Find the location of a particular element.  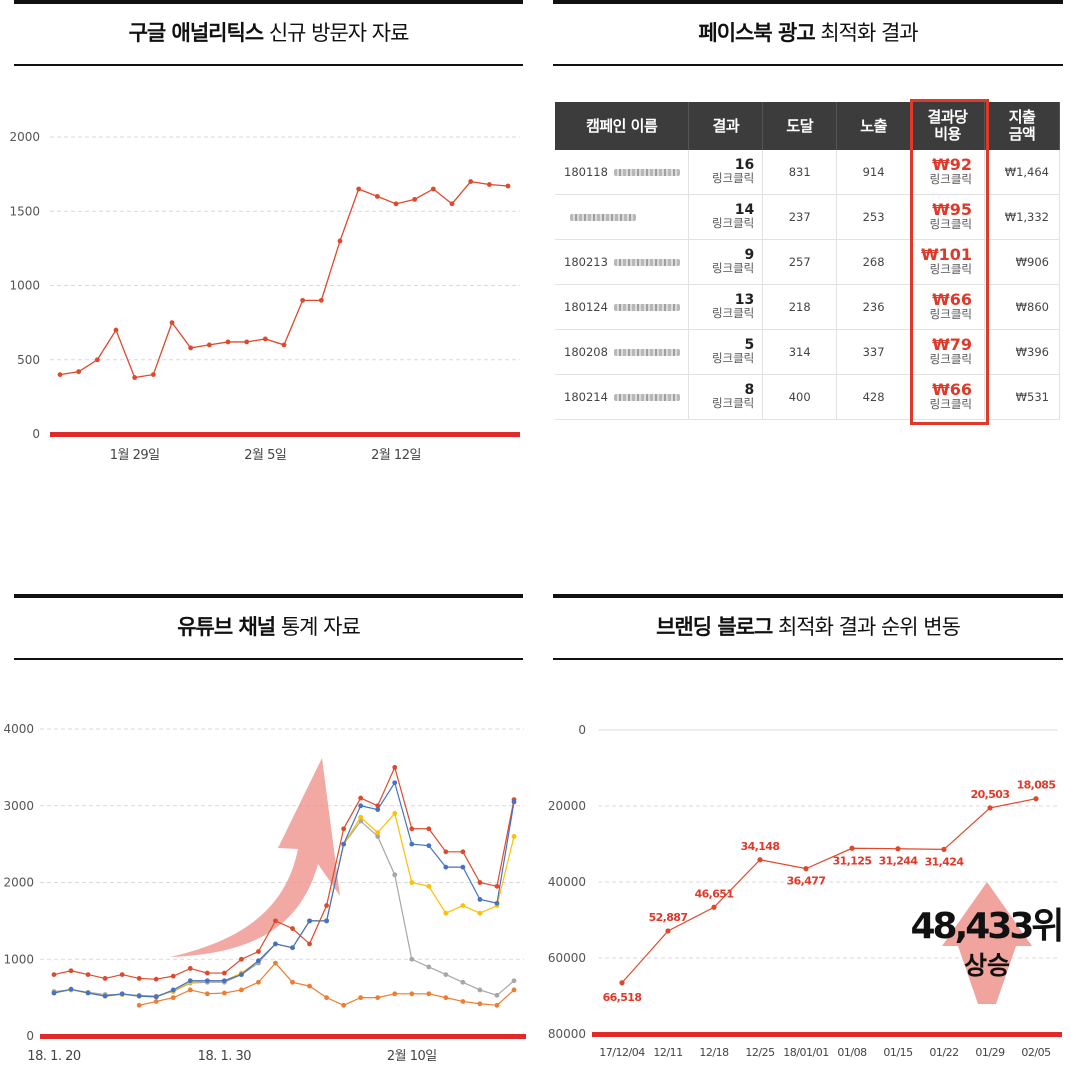

table-cell is located at coordinates (622, 217).